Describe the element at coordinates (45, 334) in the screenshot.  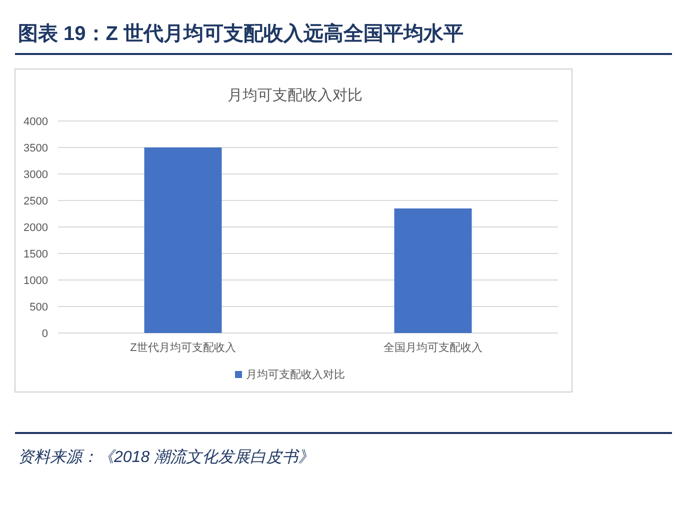
I see `y-tick-label: 0` at that location.